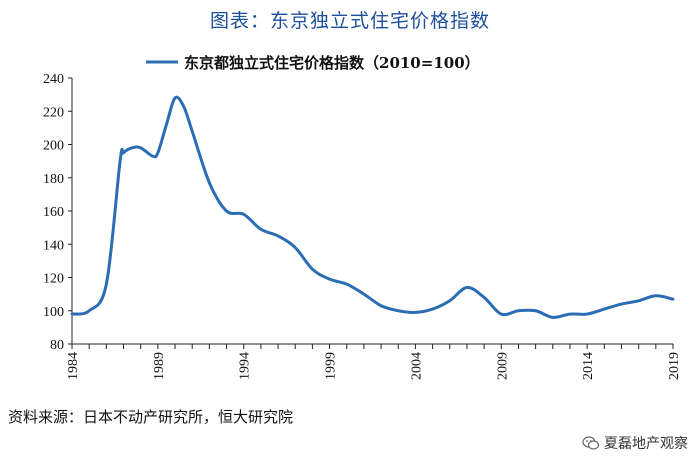 This screenshot has height=471, width=700. I want to click on x-tick-label: 2004, so click(416, 366).